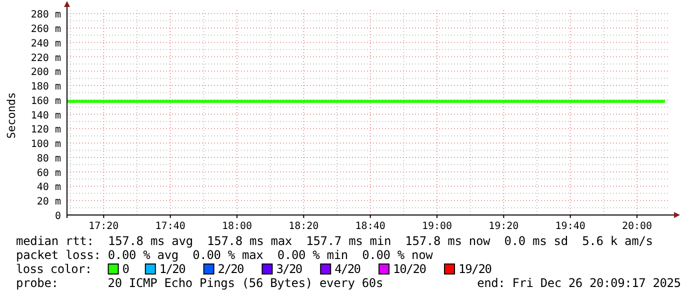 The image size is (697, 297). What do you see at coordinates (45, 29) in the screenshot?
I see `y-tick-label: 260 m` at bounding box center [45, 29].